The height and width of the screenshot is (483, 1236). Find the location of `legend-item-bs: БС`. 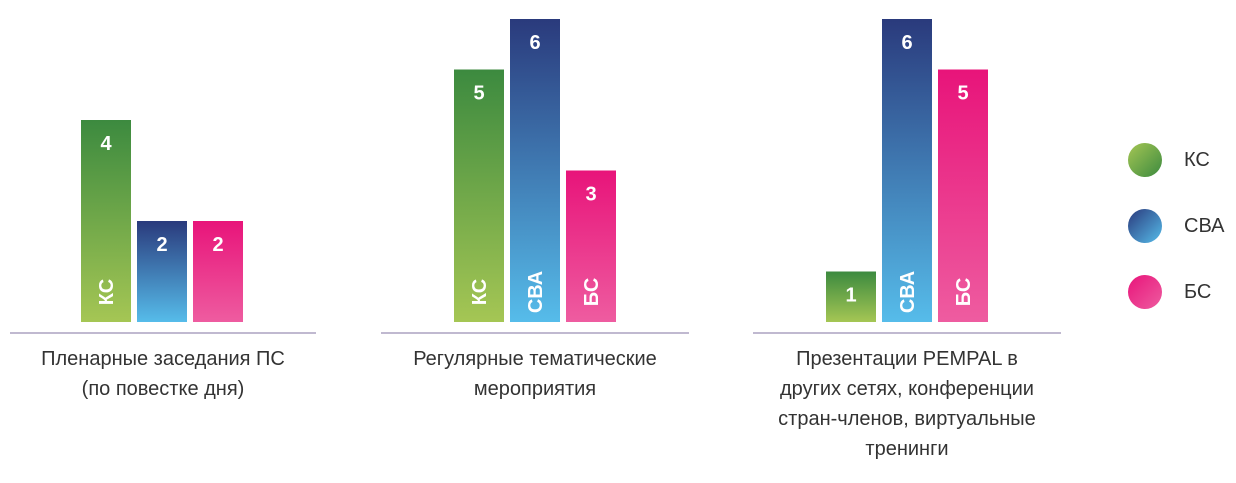

legend-item-bs: БС is located at coordinates (1176, 292).